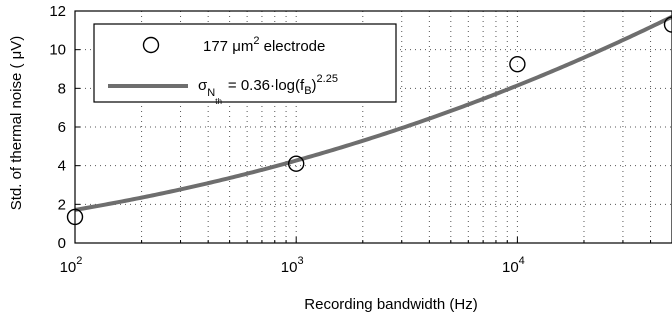  I want to click on y-tick-labels: 0 2 4 6 8 10 12, so click(57, 127).